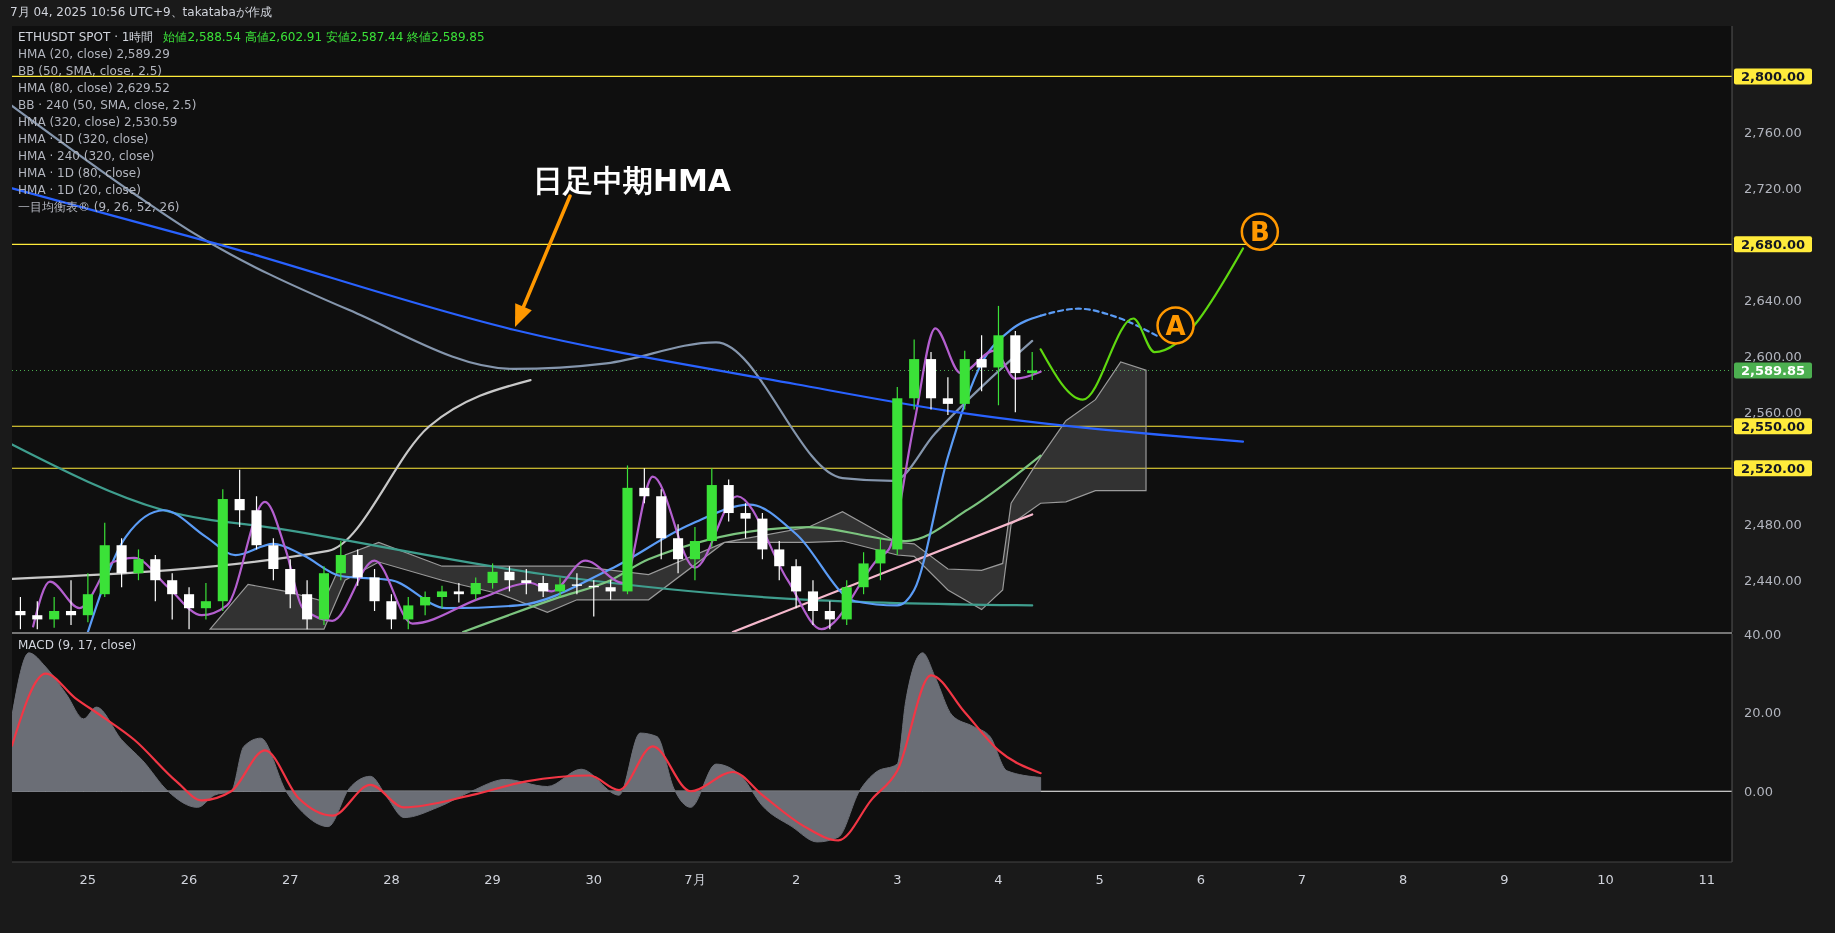 The width and height of the screenshot is (1835, 933). Describe the element at coordinates (83, 139) in the screenshot. I see `annotation: HMA · 1D (320, close)` at that location.